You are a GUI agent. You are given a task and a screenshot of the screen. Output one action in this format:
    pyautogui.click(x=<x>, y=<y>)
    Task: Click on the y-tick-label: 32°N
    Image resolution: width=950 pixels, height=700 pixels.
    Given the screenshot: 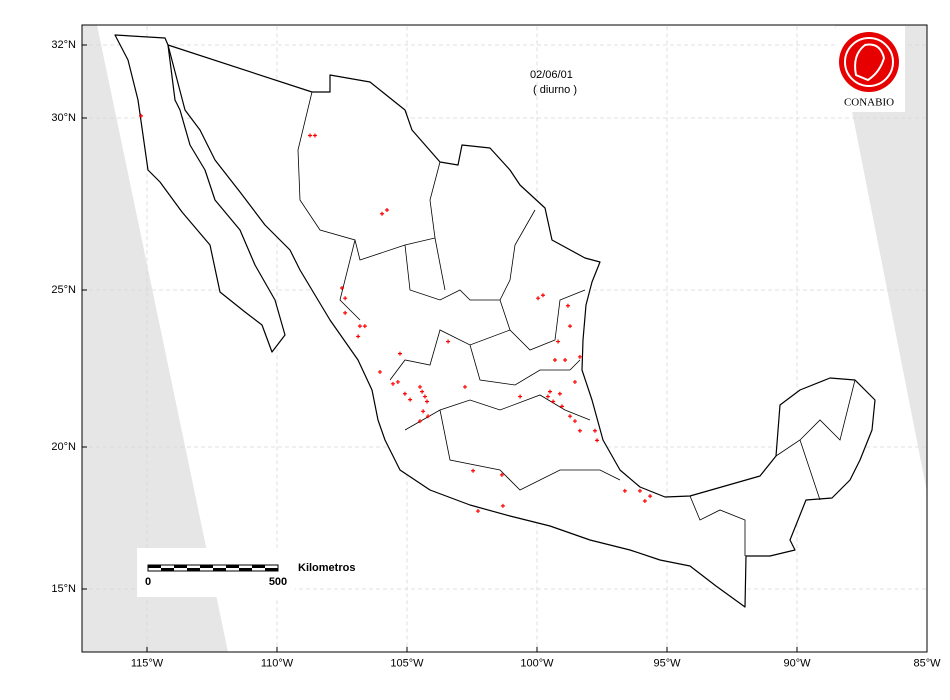 What is the action you would take?
    pyautogui.click(x=63, y=45)
    